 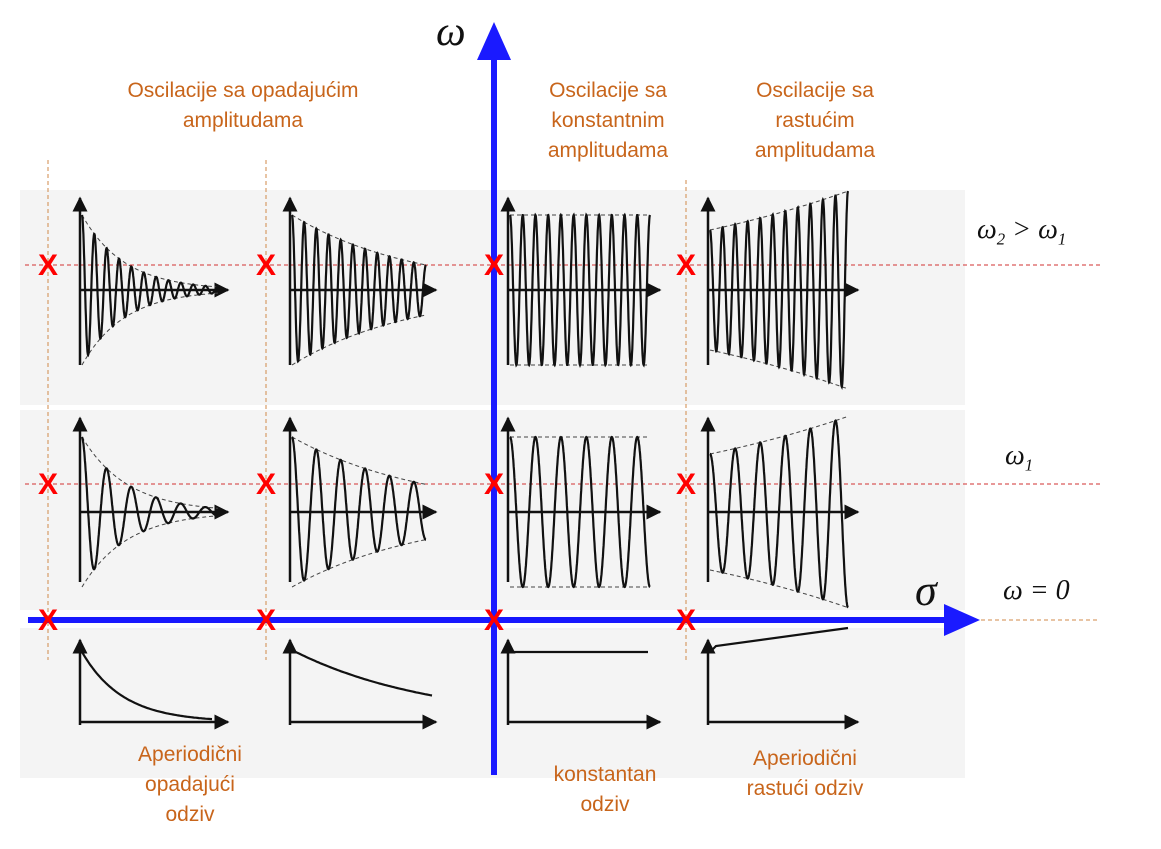 I want to click on plot-omega1-col3-signal, so click(x=580, y=512).